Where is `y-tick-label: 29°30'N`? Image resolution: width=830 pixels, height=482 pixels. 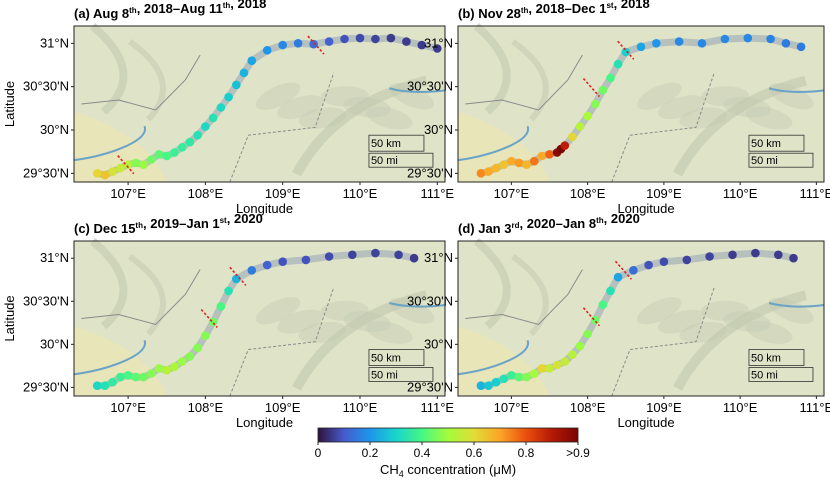 y-tick-label: 29°30'N is located at coordinates (46, 172).